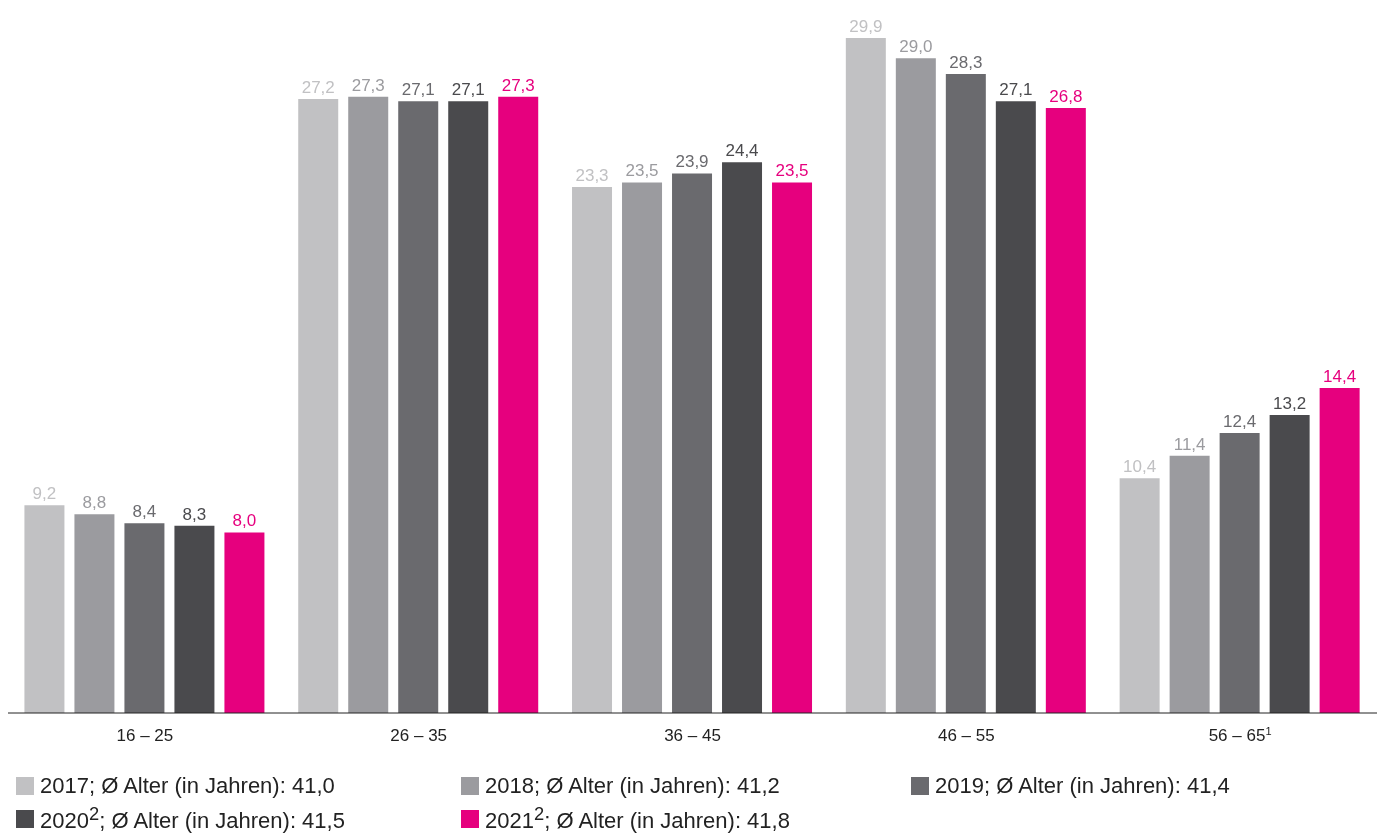  Describe the element at coordinates (44, 494) in the screenshot. I see `data-label: 9,2` at that location.